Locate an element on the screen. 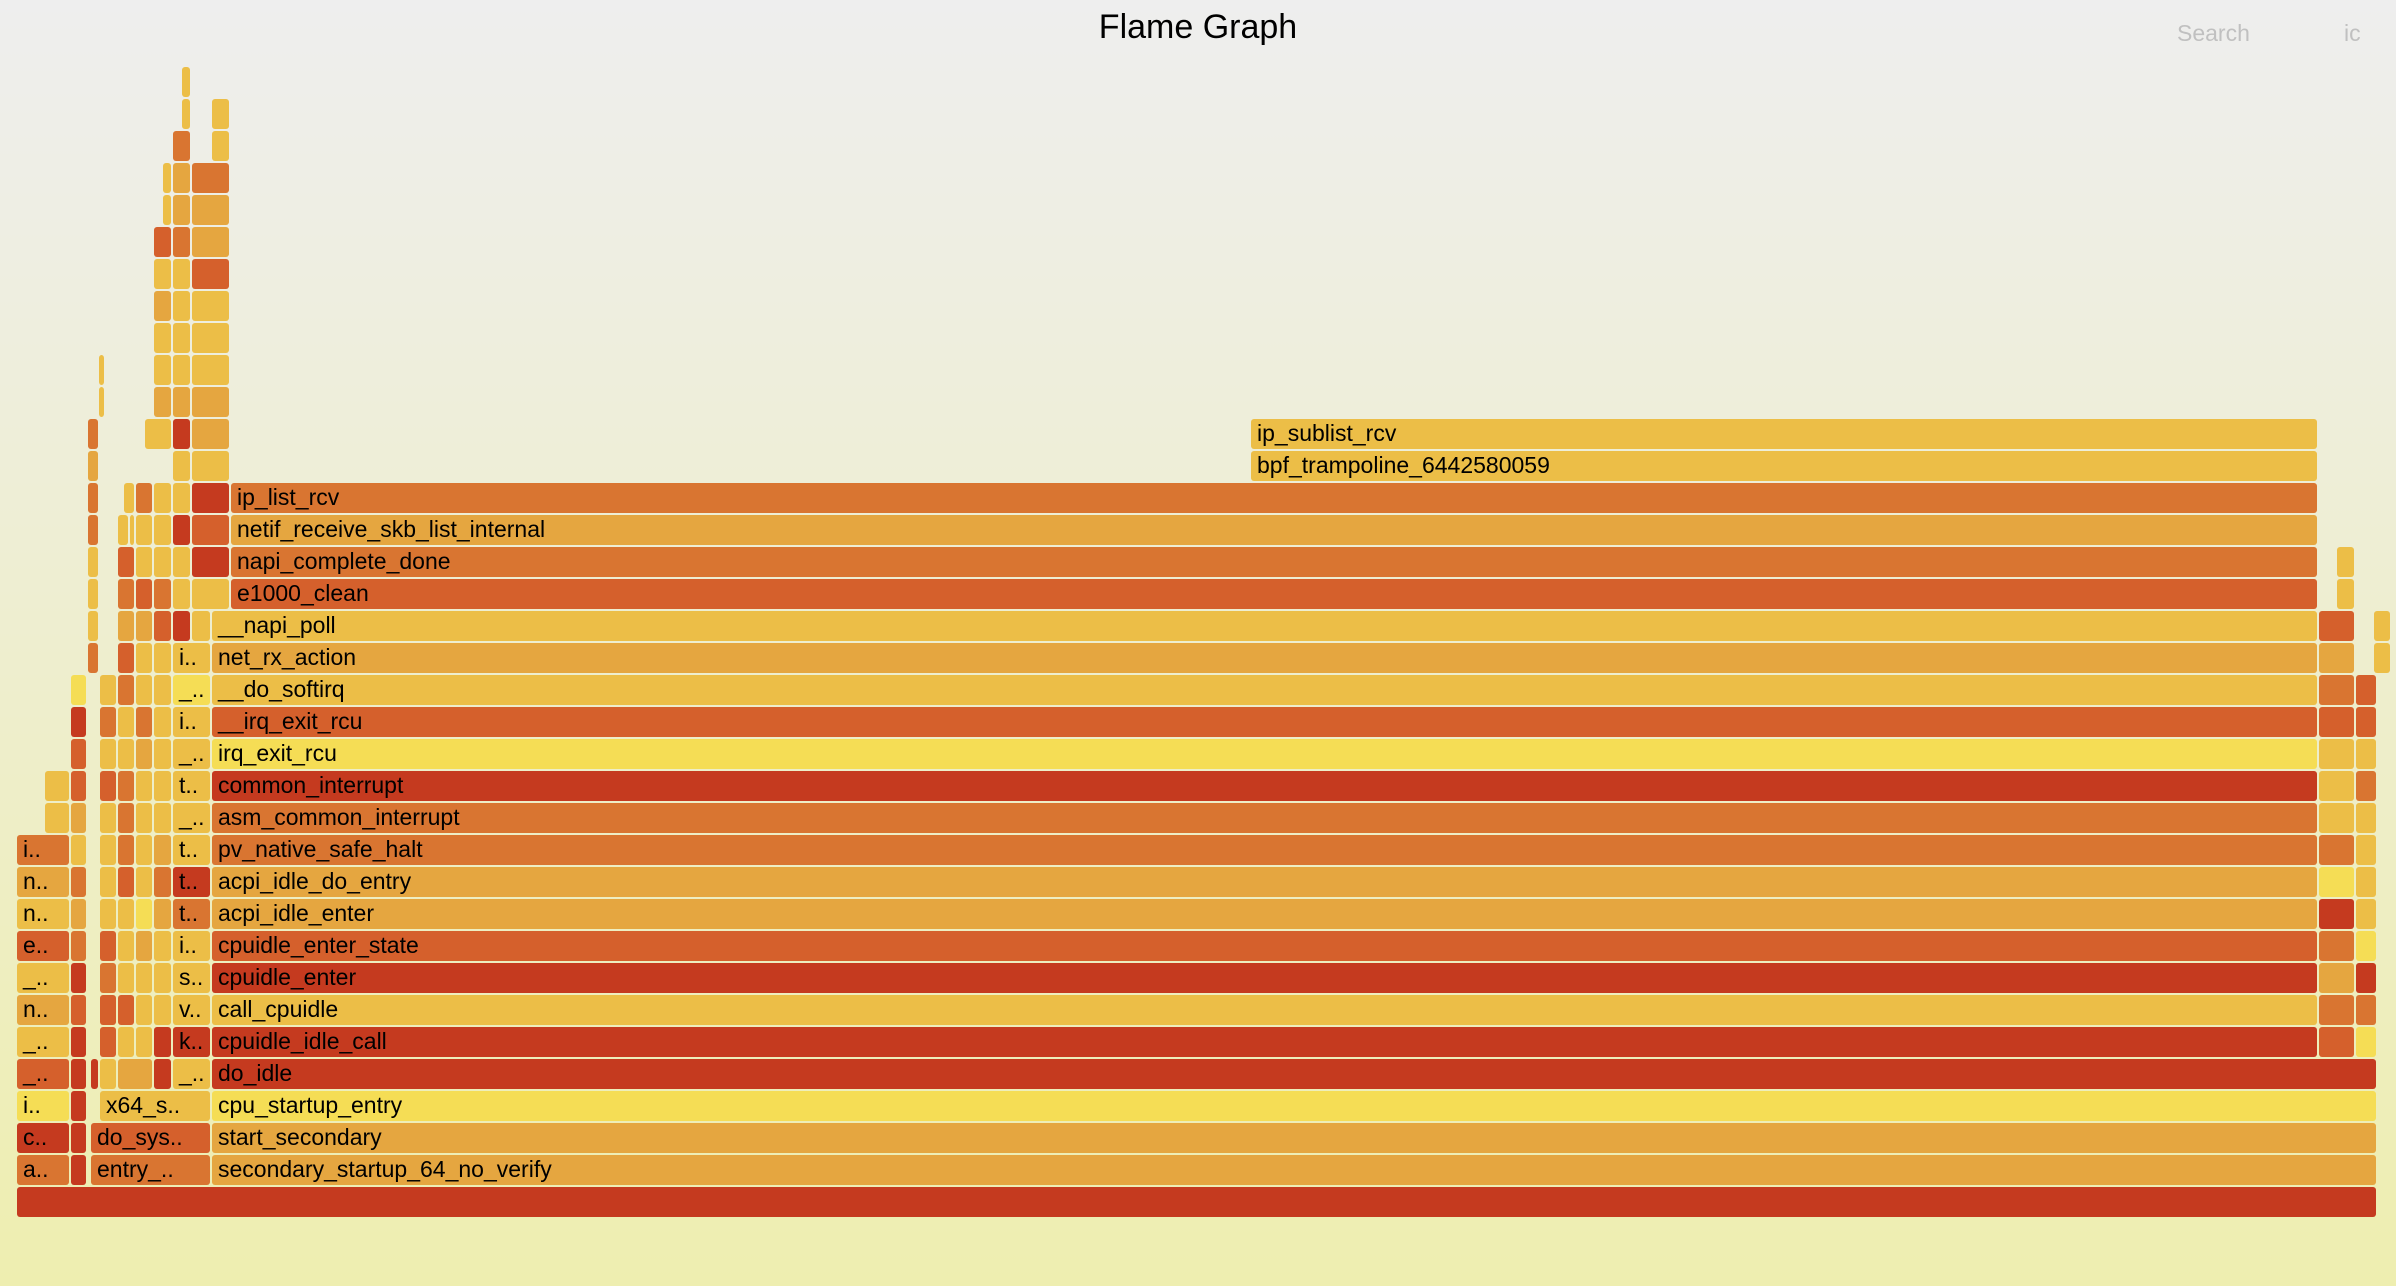 The height and width of the screenshot is (1286, 2396). flame-frame: acpi_idle_do_entry is located at coordinates (1264, 882).